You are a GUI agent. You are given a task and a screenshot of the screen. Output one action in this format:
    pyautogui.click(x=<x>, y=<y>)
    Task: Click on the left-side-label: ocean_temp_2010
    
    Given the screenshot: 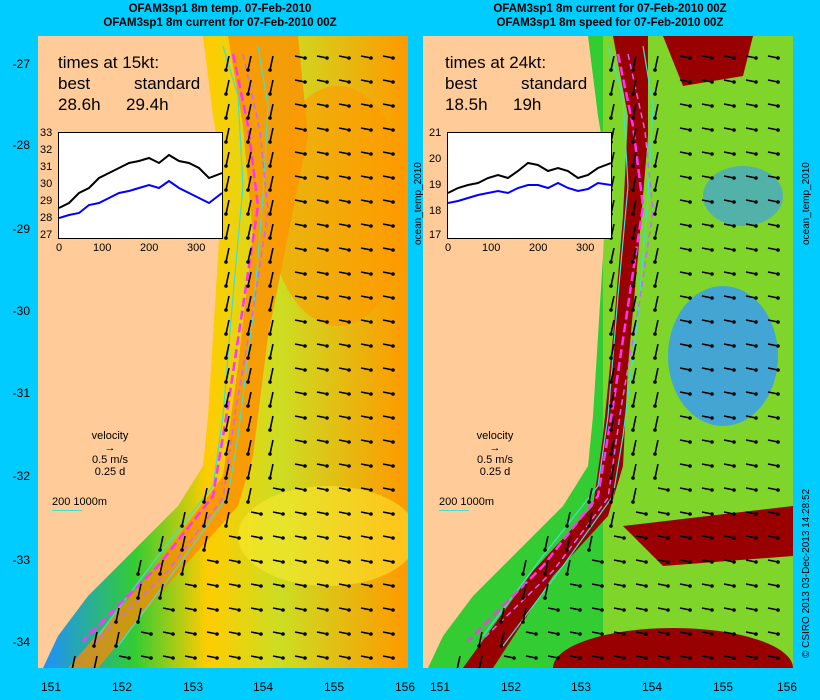 What is the action you would take?
    pyautogui.click(x=418, y=203)
    